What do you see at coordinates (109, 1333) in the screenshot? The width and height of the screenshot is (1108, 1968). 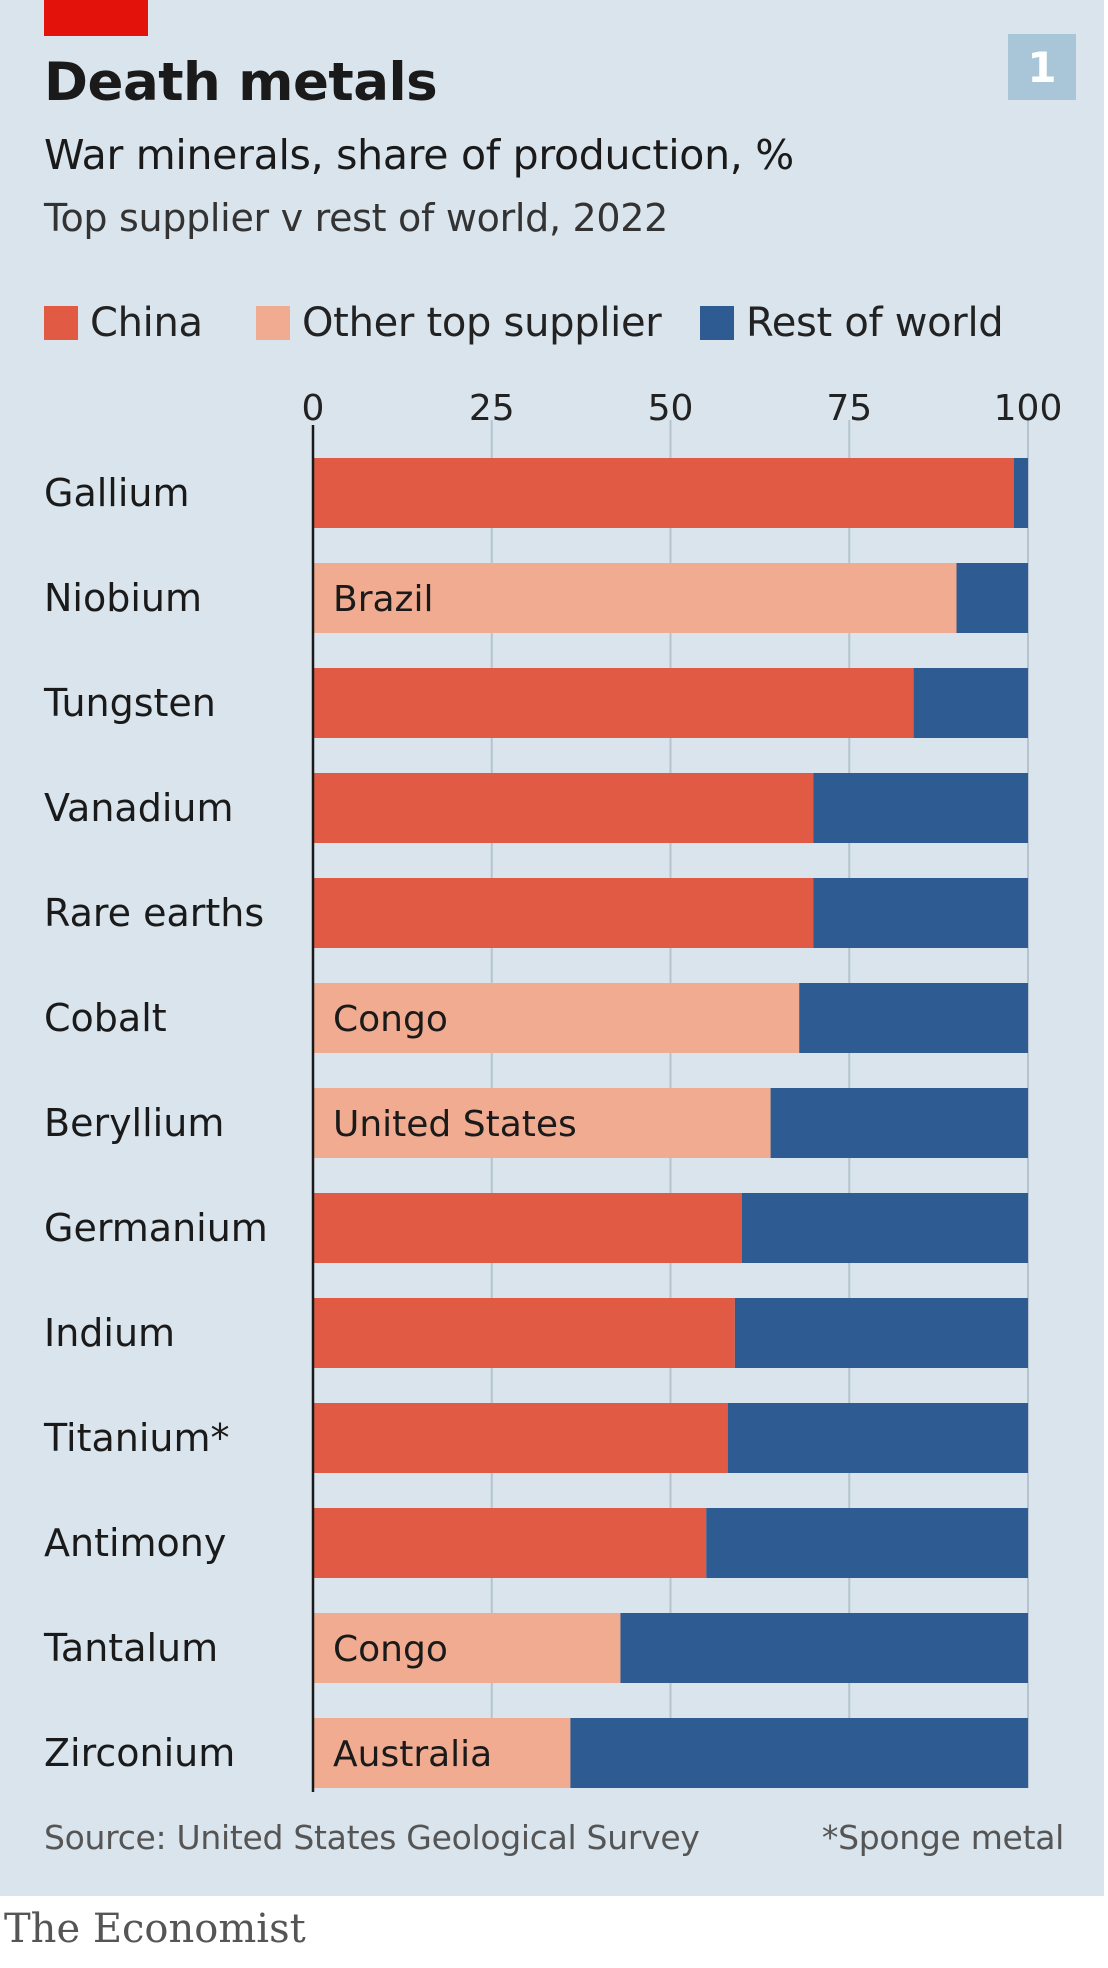 I see `category-label: Indium` at bounding box center [109, 1333].